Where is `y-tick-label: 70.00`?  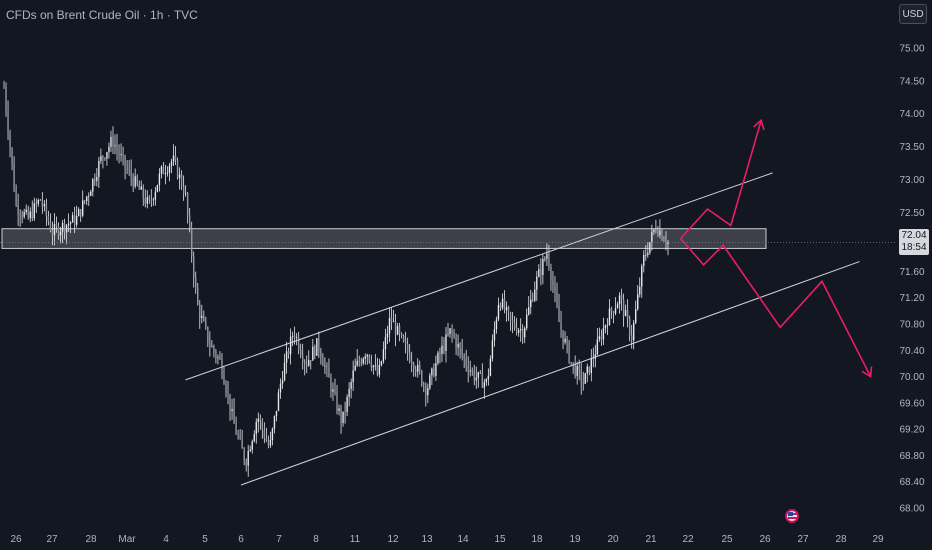 y-tick-label: 70.00 is located at coordinates (911, 377).